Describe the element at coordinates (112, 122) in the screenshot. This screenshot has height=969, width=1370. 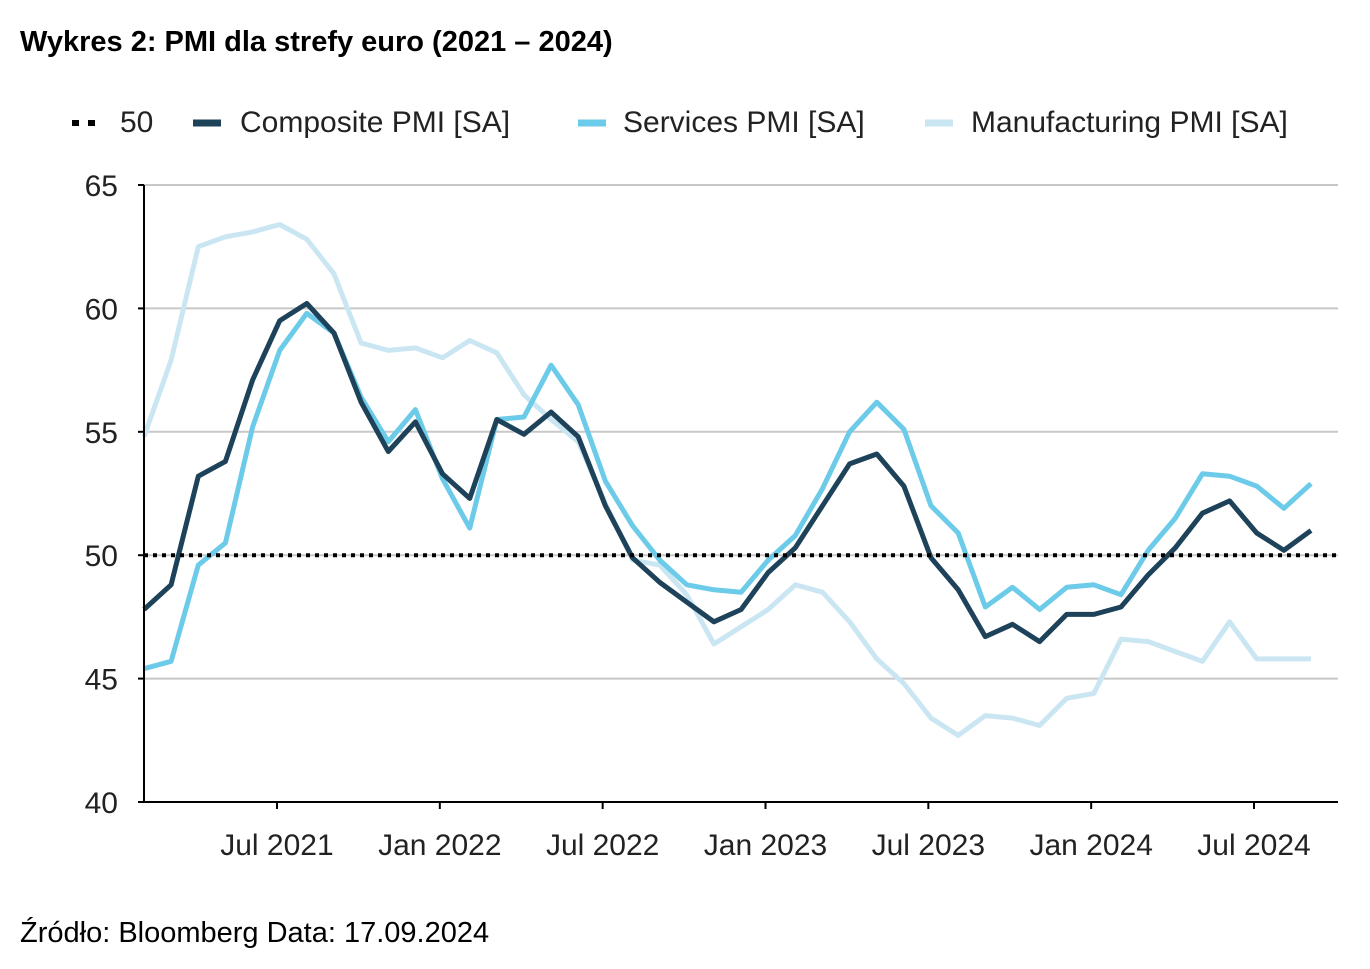
I see `legend-item-50: 50` at that location.